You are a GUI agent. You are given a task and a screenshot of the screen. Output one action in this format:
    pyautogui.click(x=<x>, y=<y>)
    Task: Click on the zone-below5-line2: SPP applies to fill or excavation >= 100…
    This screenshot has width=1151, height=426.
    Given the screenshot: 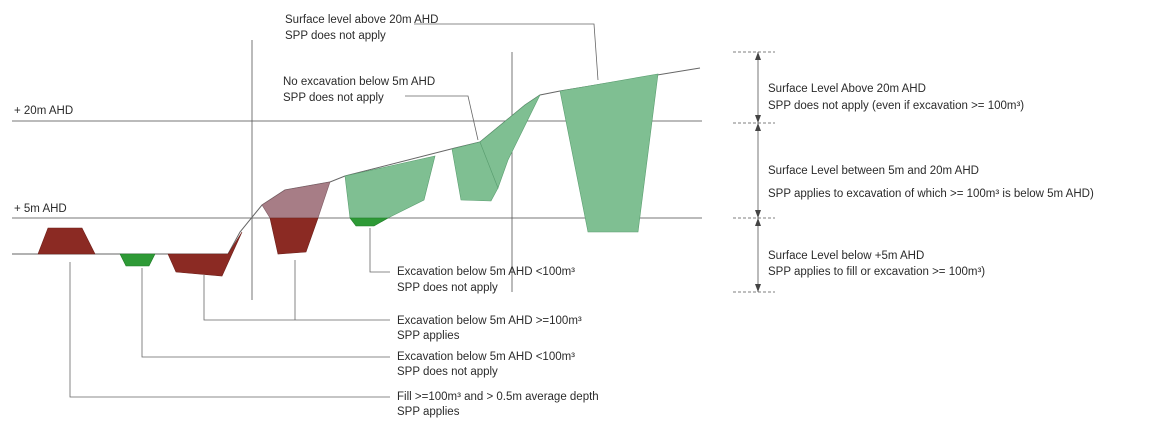 What is the action you would take?
    pyautogui.click(x=876, y=272)
    